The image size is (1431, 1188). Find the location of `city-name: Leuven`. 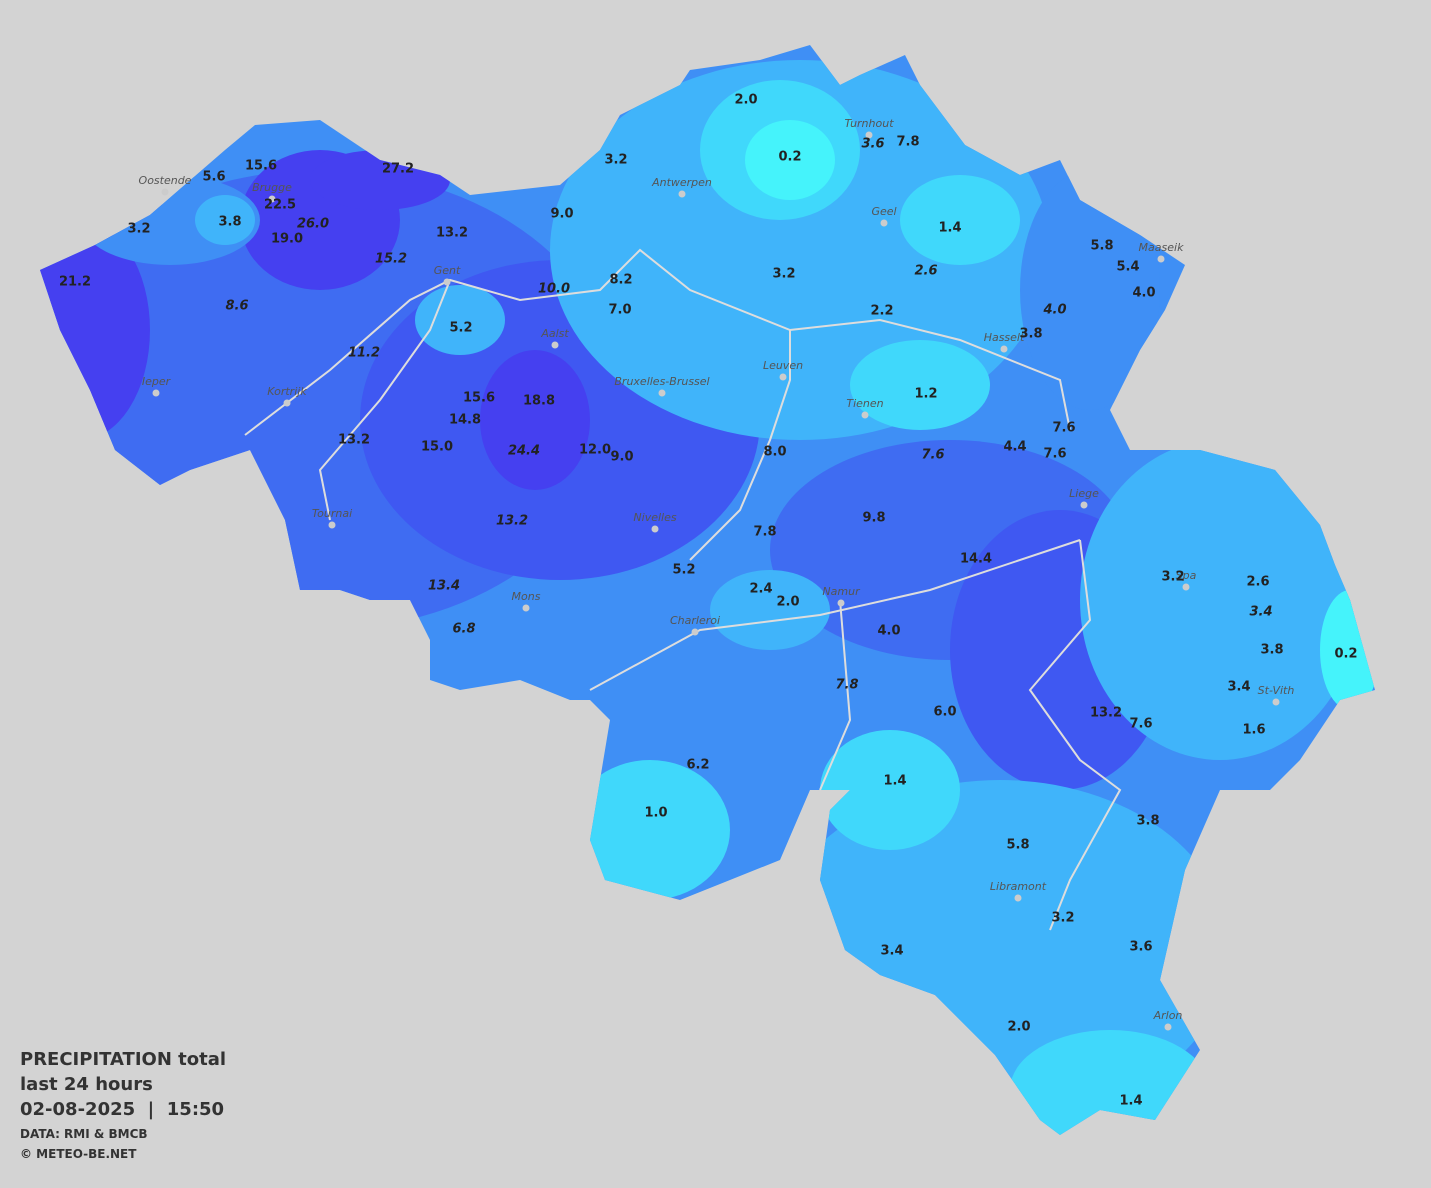

city-name: Leuven is located at coordinates (783, 365).